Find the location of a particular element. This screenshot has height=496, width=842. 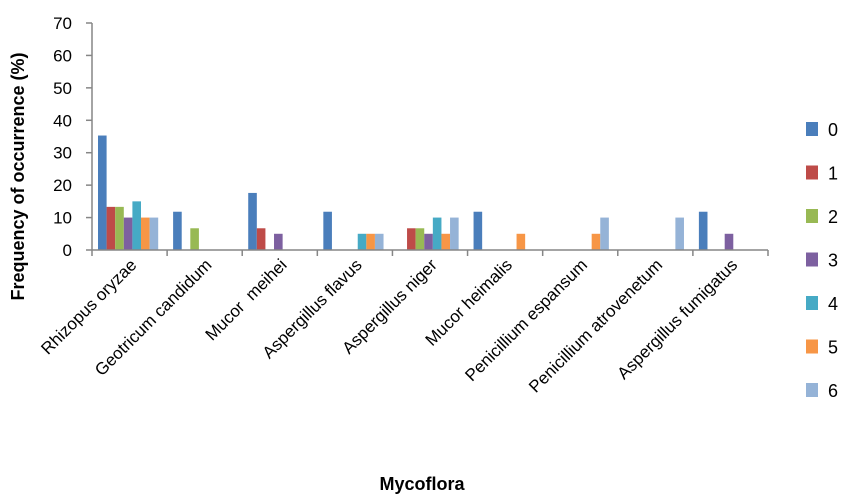

x-axis-title: Mycoflora is located at coordinates (422, 484).